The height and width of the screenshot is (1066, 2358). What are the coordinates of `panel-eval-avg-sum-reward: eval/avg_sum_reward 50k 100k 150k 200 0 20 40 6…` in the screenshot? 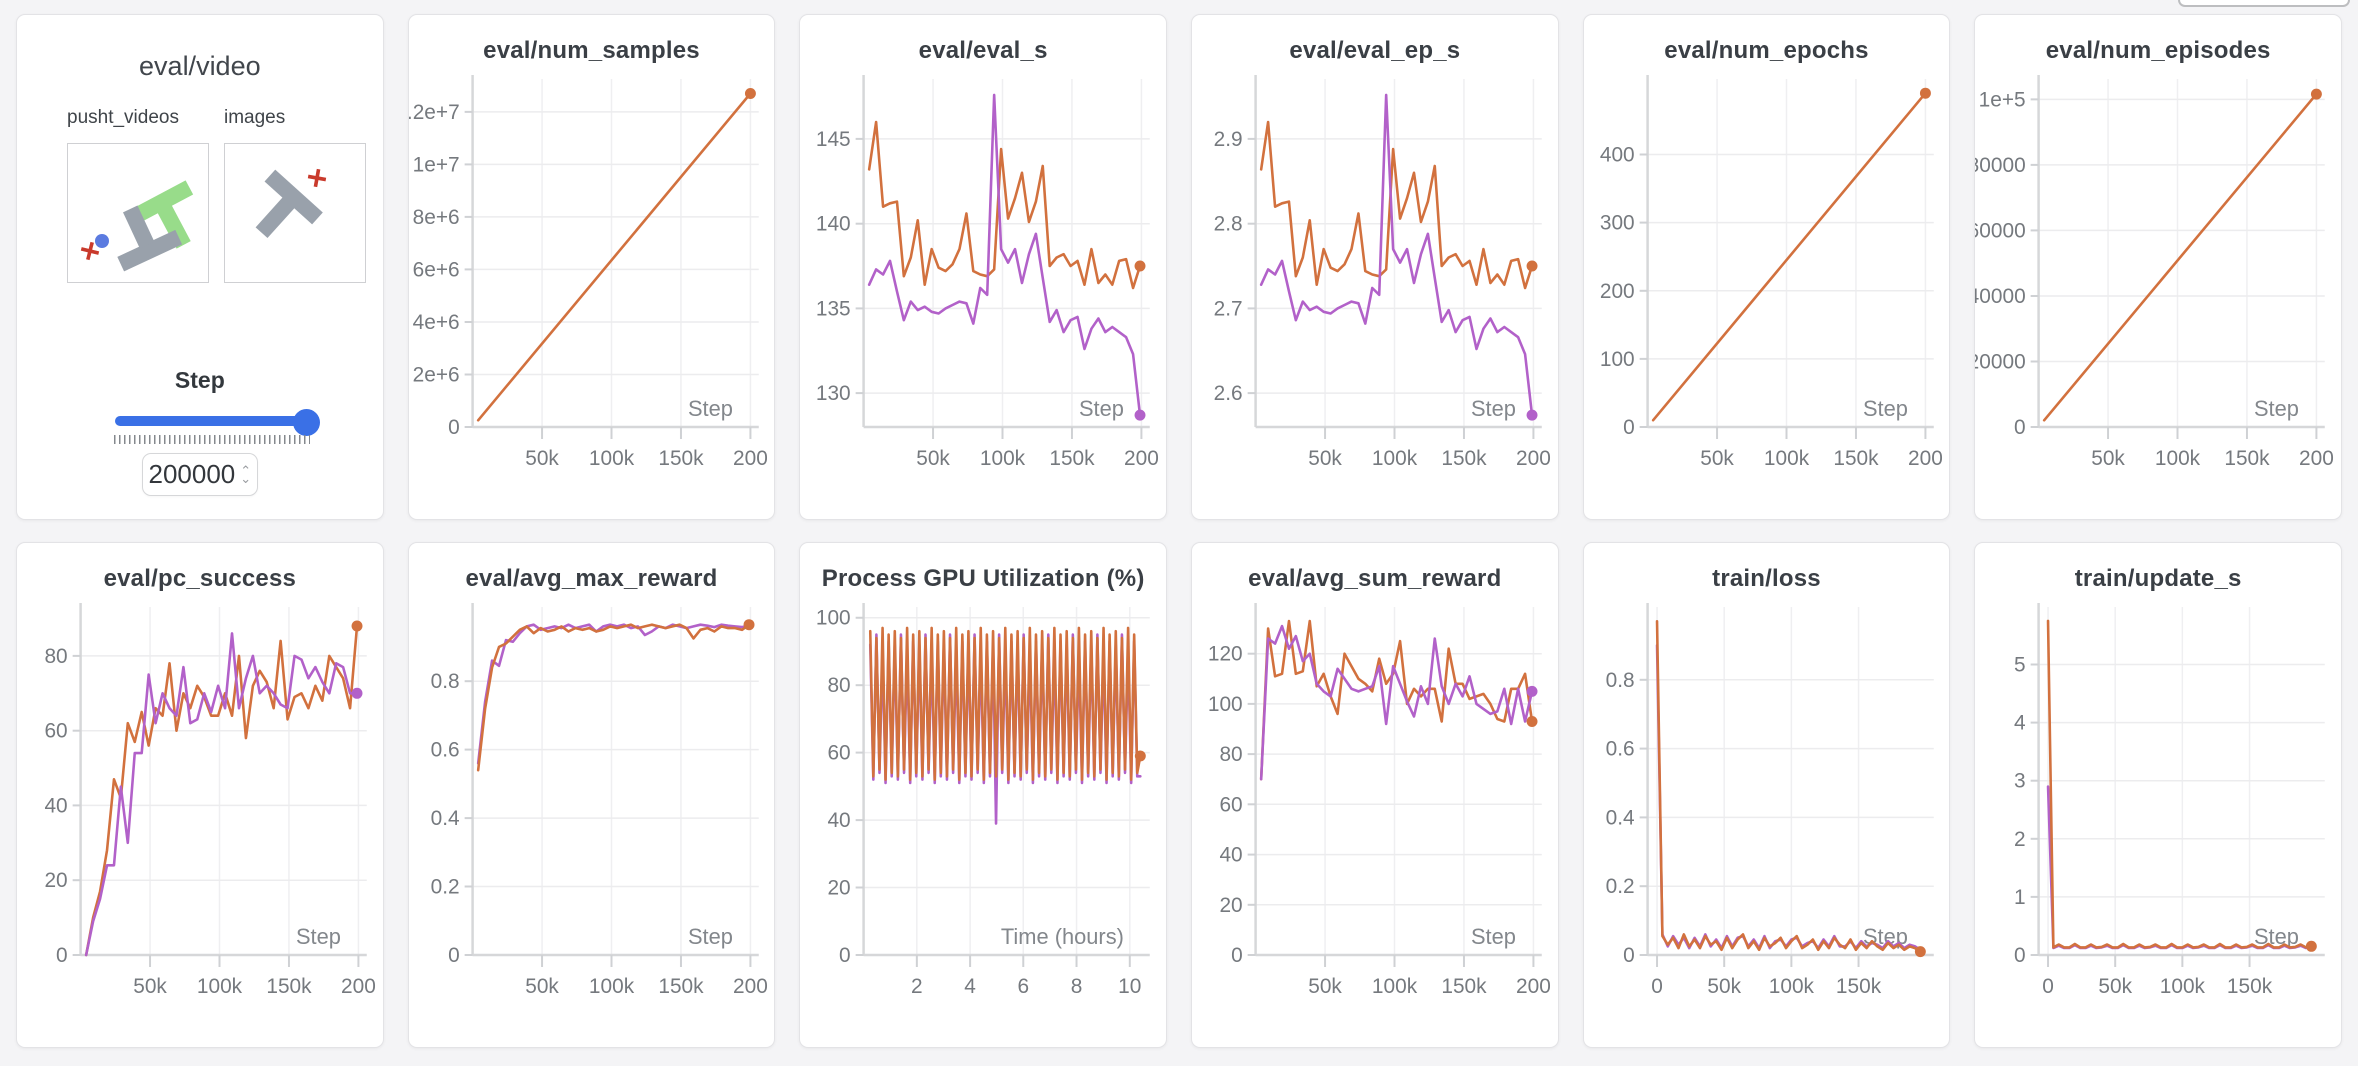 It's located at (1374, 795).